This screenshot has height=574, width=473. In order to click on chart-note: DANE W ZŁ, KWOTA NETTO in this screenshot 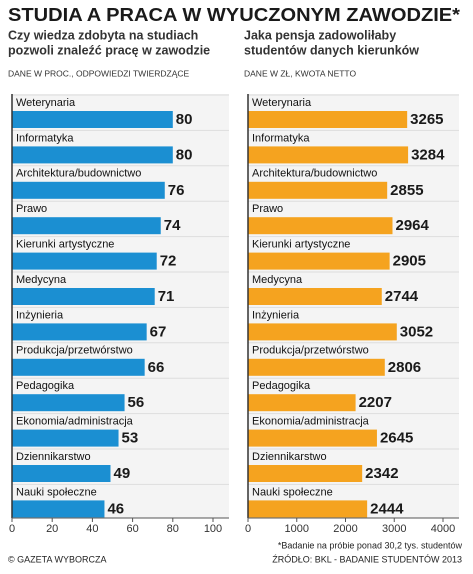, I will do `click(300, 73)`.